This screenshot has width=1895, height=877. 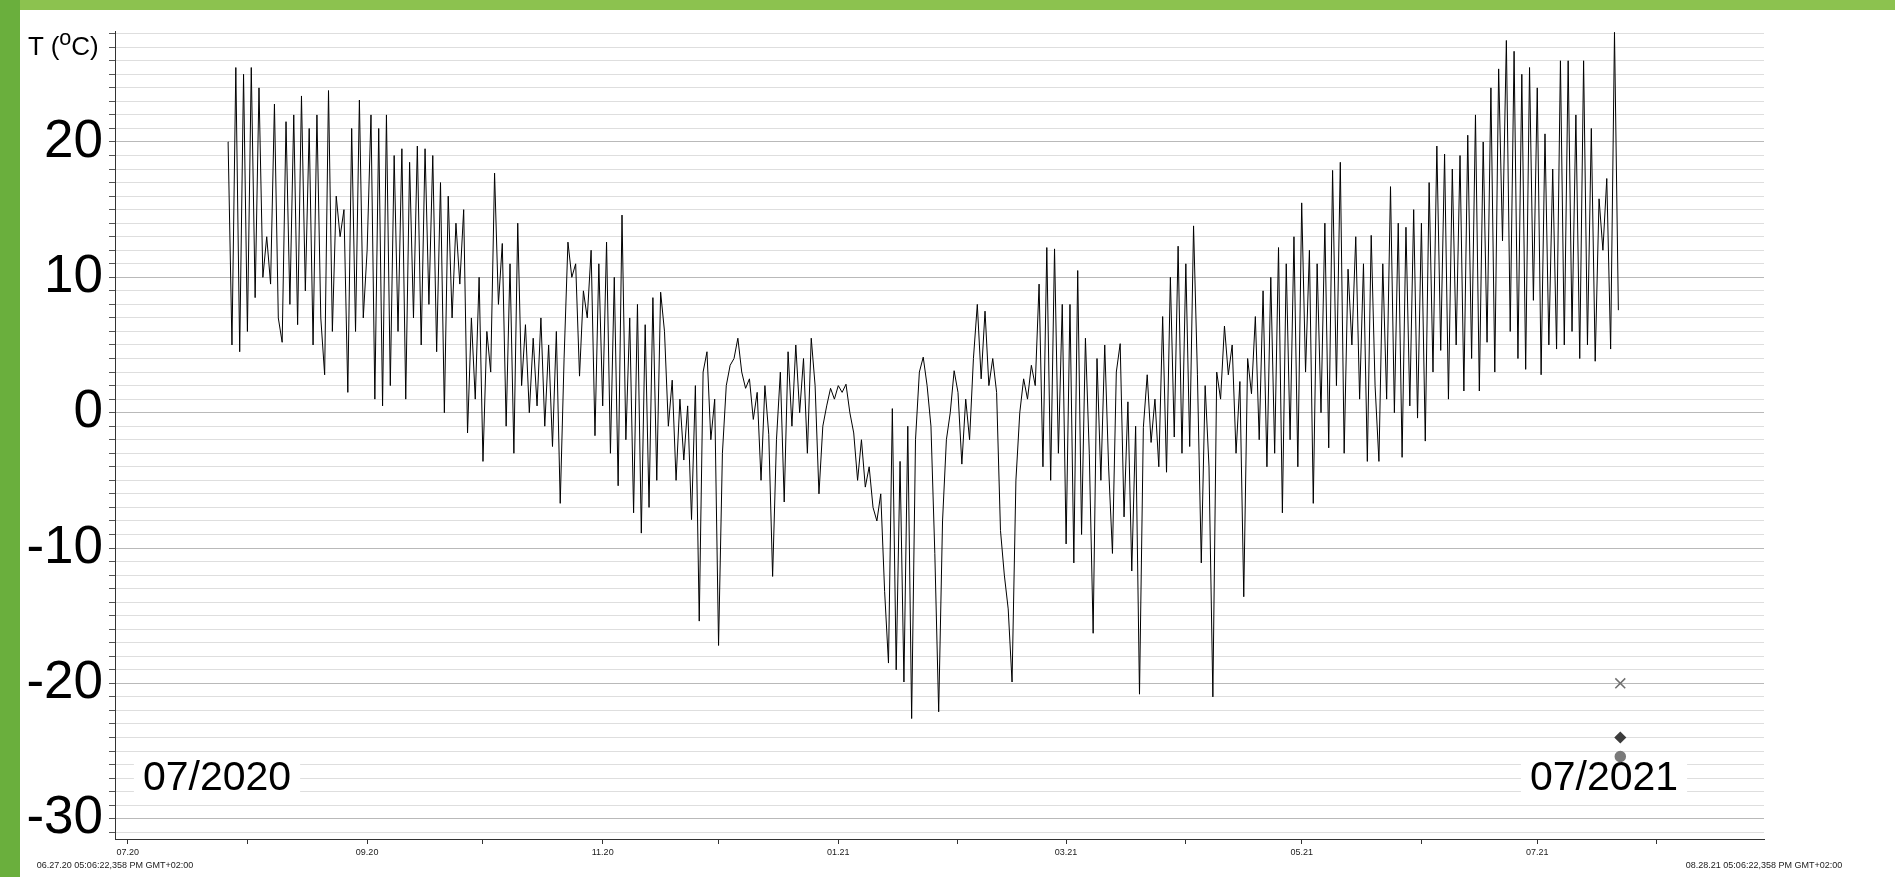 I want to click on y-tick-label: 0, so click(x=88, y=409).